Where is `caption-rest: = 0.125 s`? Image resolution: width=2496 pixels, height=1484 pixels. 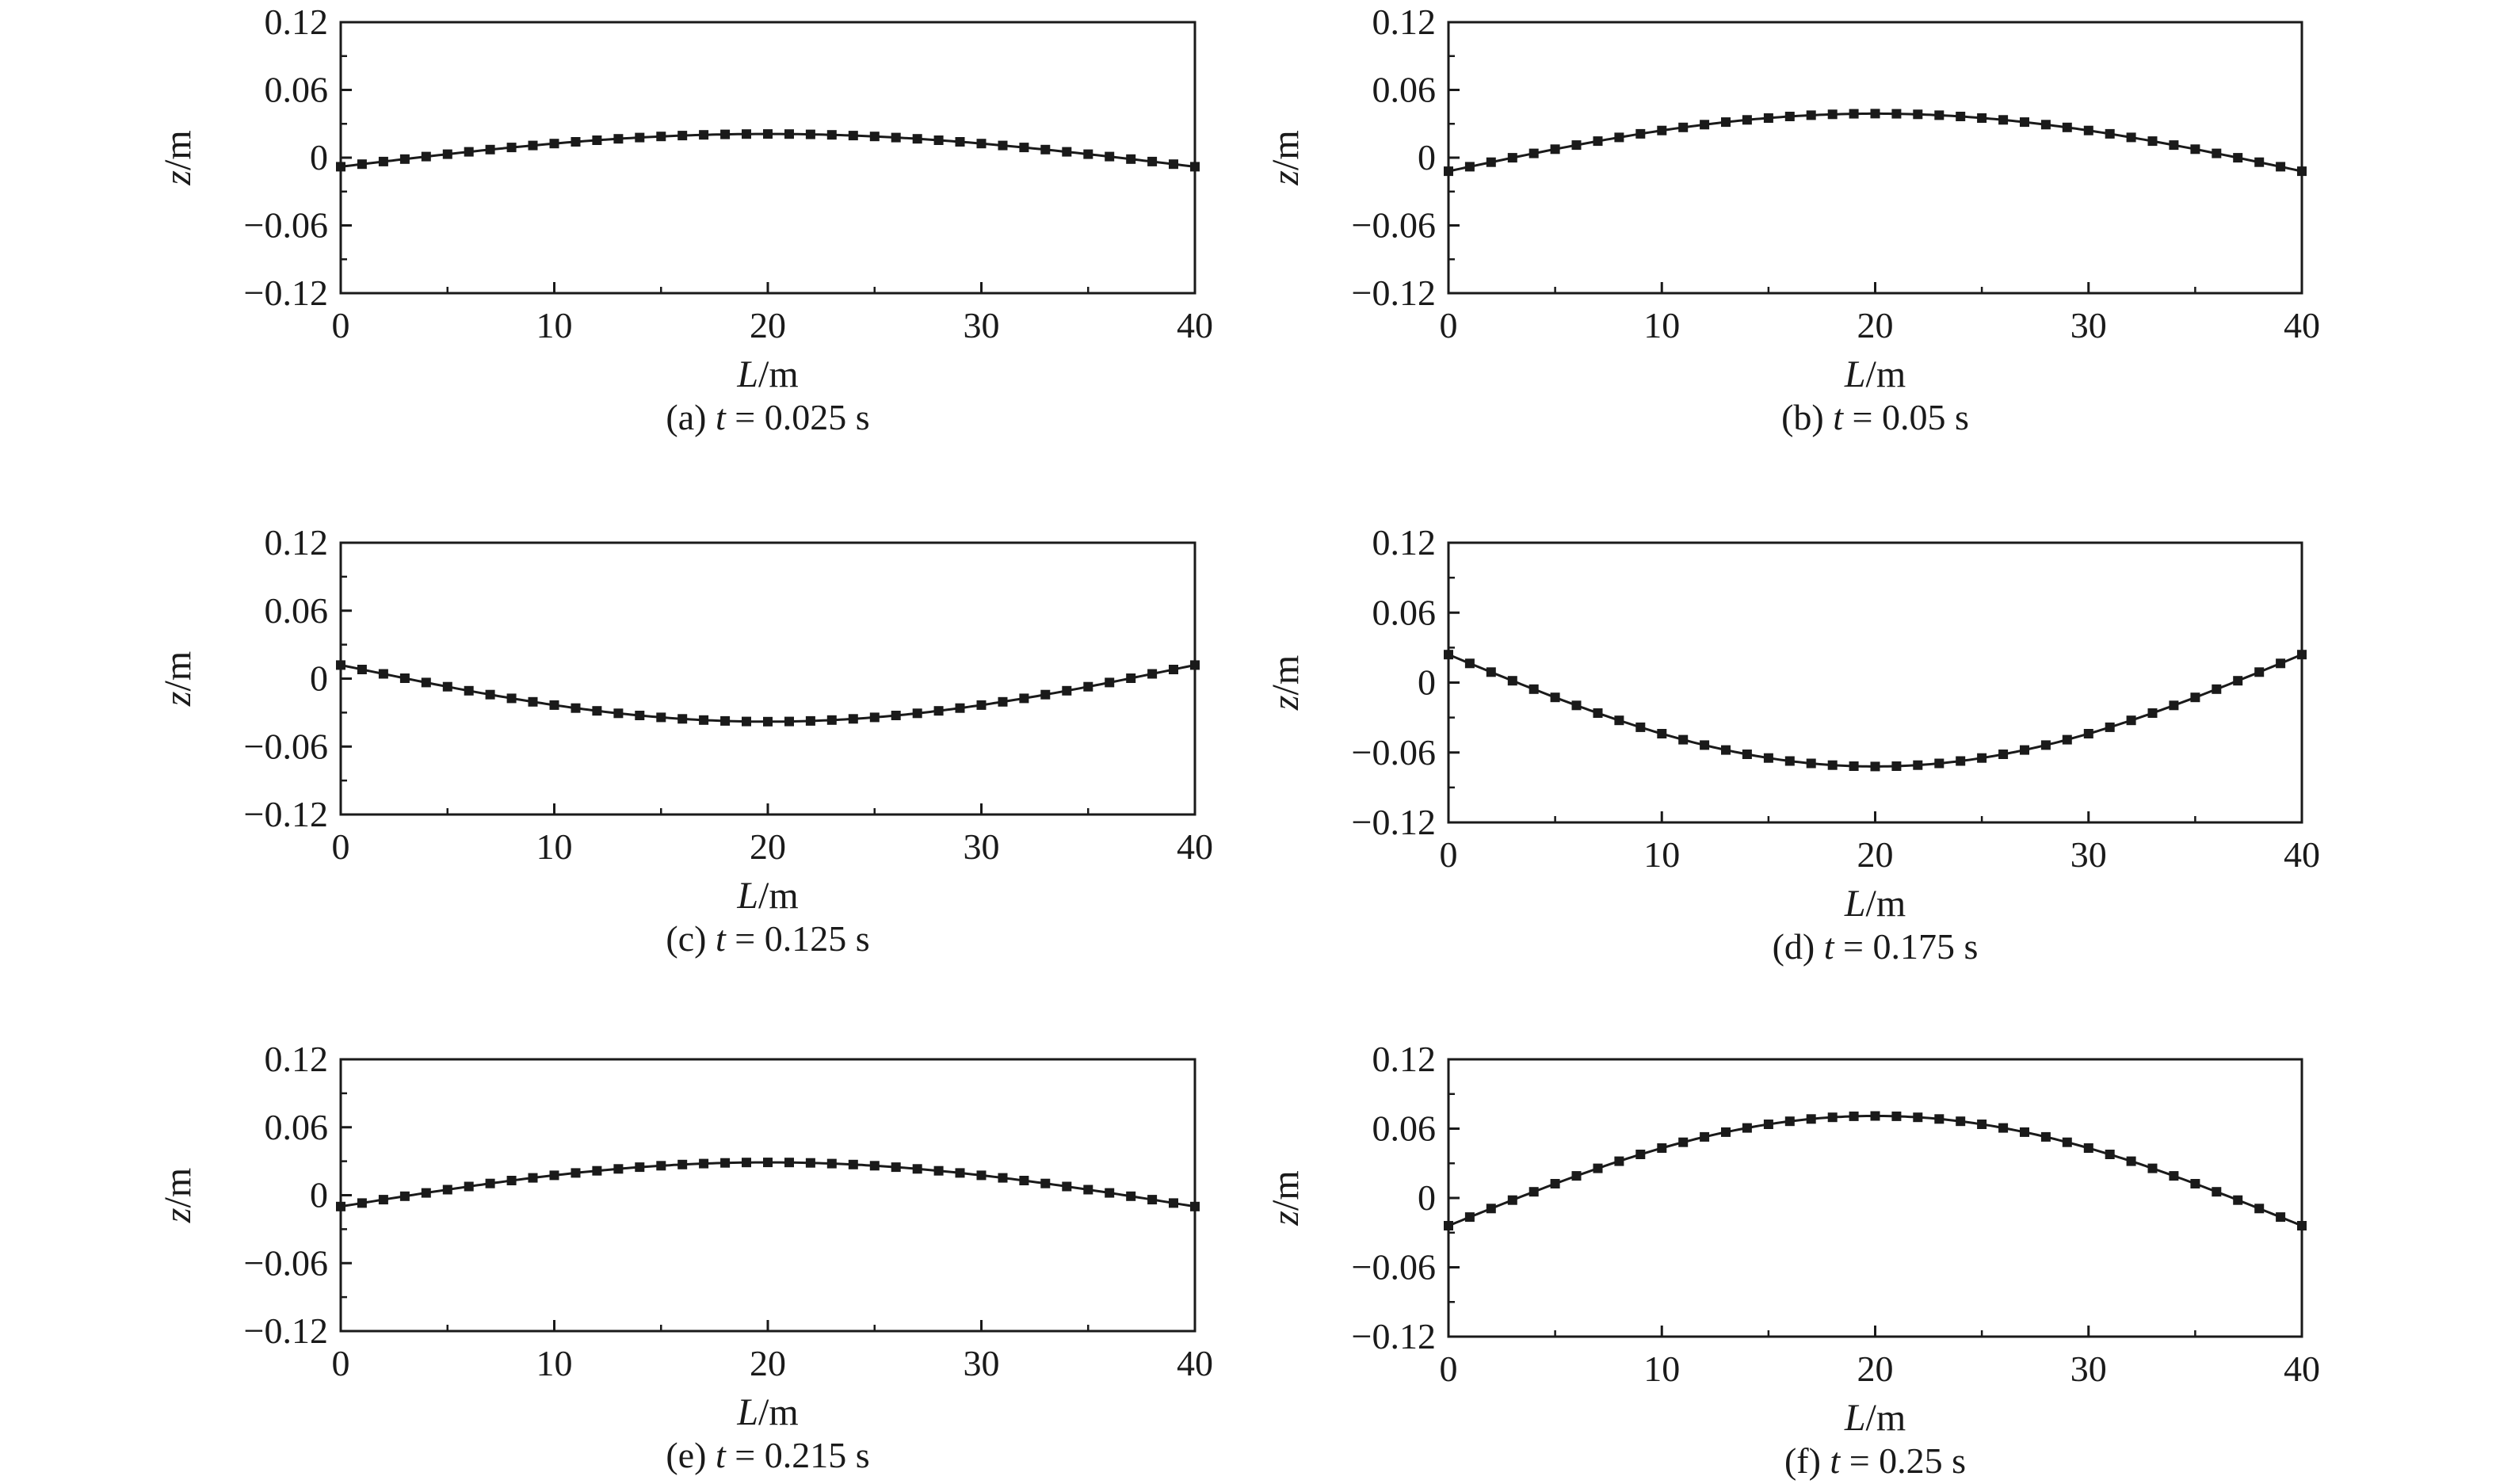
caption-rest: = 0.125 s is located at coordinates (798, 939).